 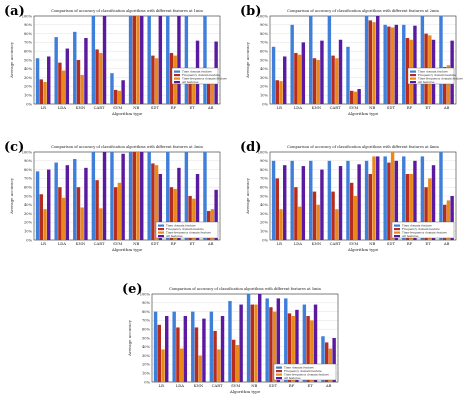 I want to click on y-tick-label: 20%, so click(x=264, y=223).